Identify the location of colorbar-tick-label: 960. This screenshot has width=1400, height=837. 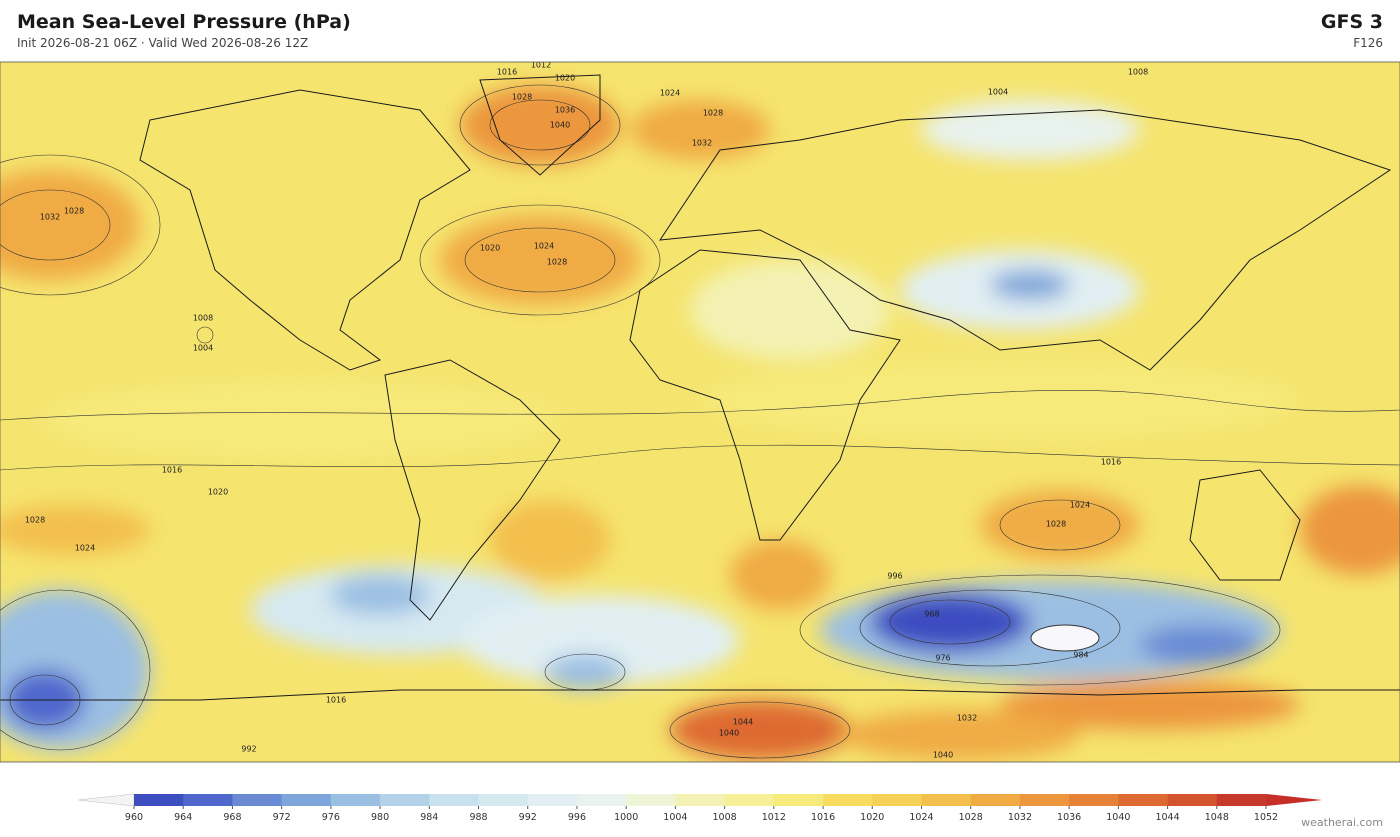
(134, 817).